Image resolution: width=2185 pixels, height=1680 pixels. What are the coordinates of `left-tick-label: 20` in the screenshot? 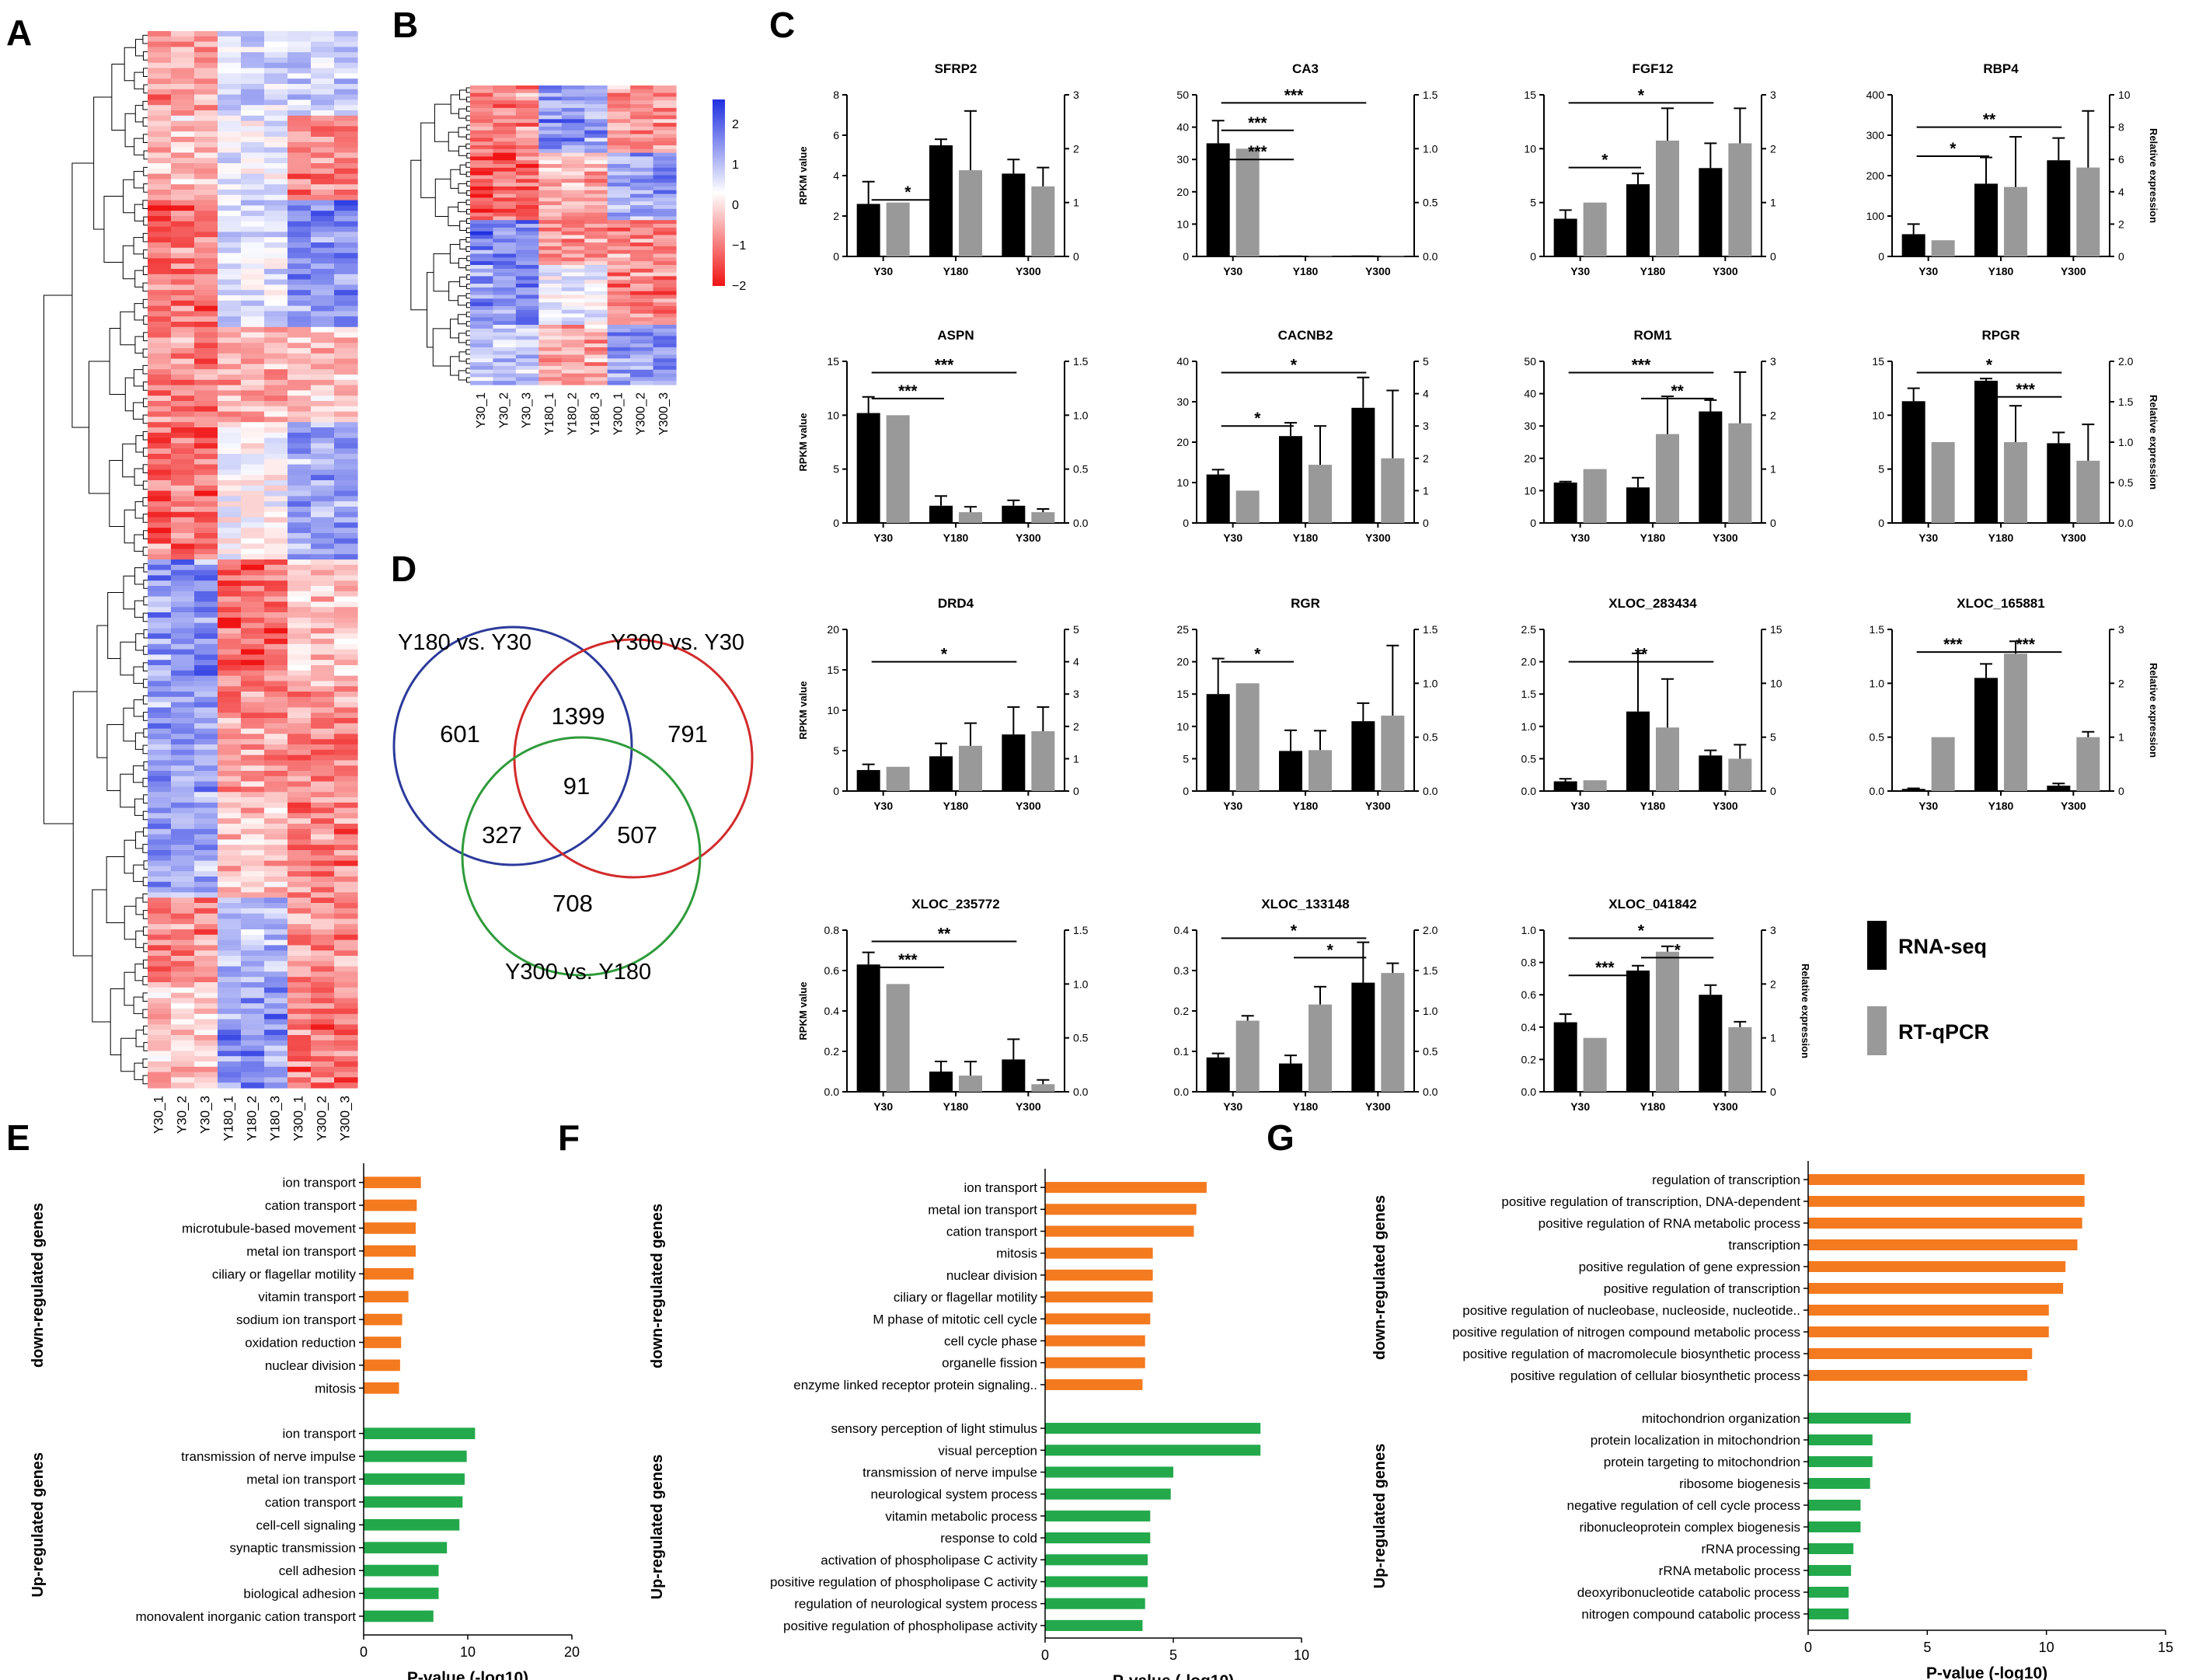 It's located at (1182, 192).